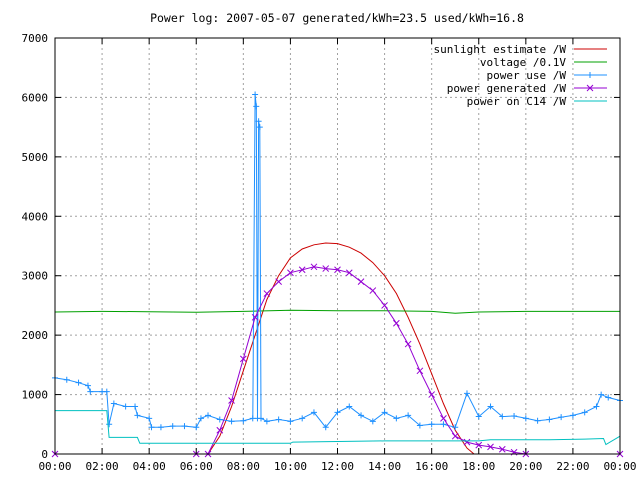  I want to click on x-tick-label: 10:00, so click(290, 466).